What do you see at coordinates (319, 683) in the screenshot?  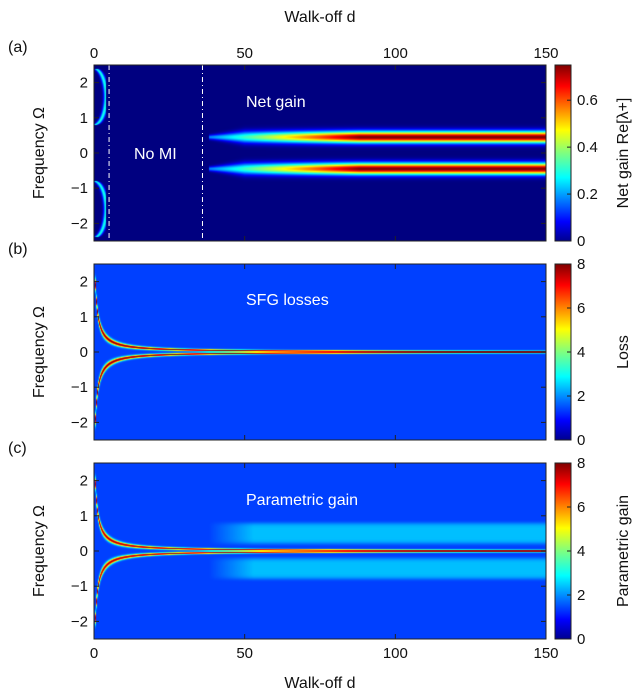 I see `panel-c-x-axis-label: Walk-off d` at bounding box center [319, 683].